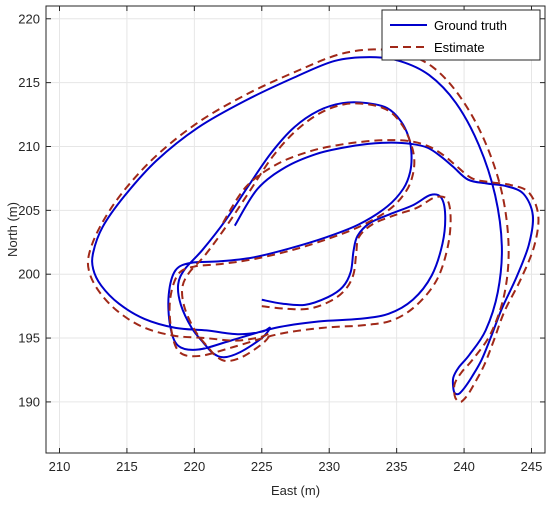  Describe the element at coordinates (262, 466) in the screenshot. I see `x-tick-label: 225` at that location.